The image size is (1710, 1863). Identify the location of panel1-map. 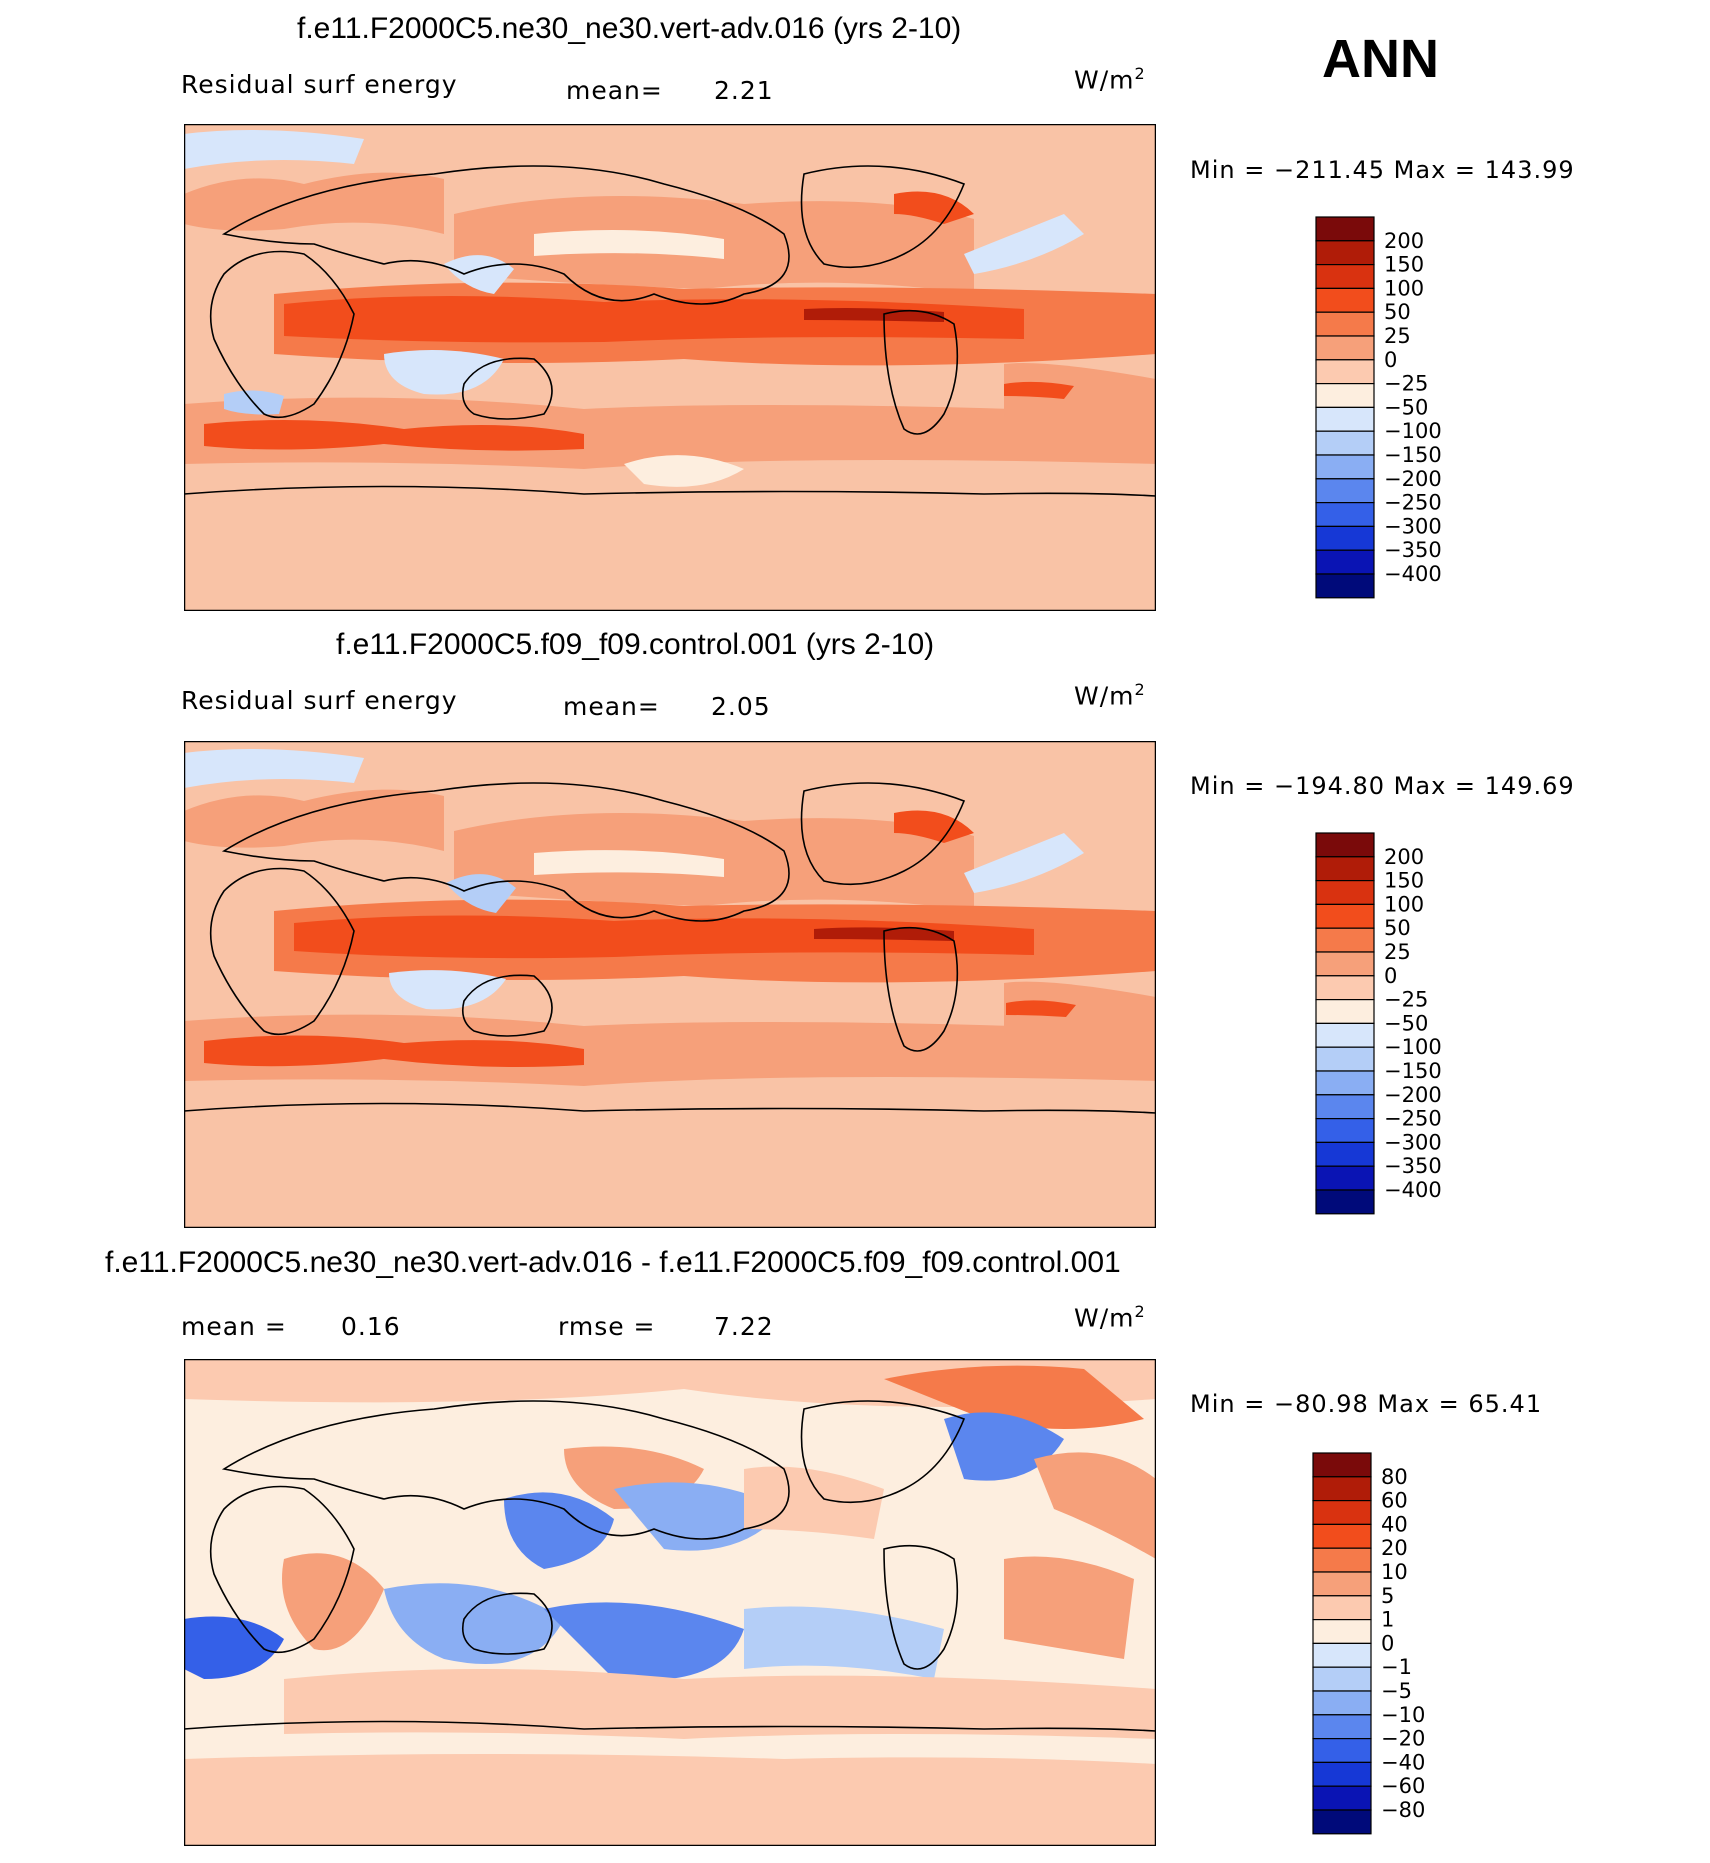
(670, 367).